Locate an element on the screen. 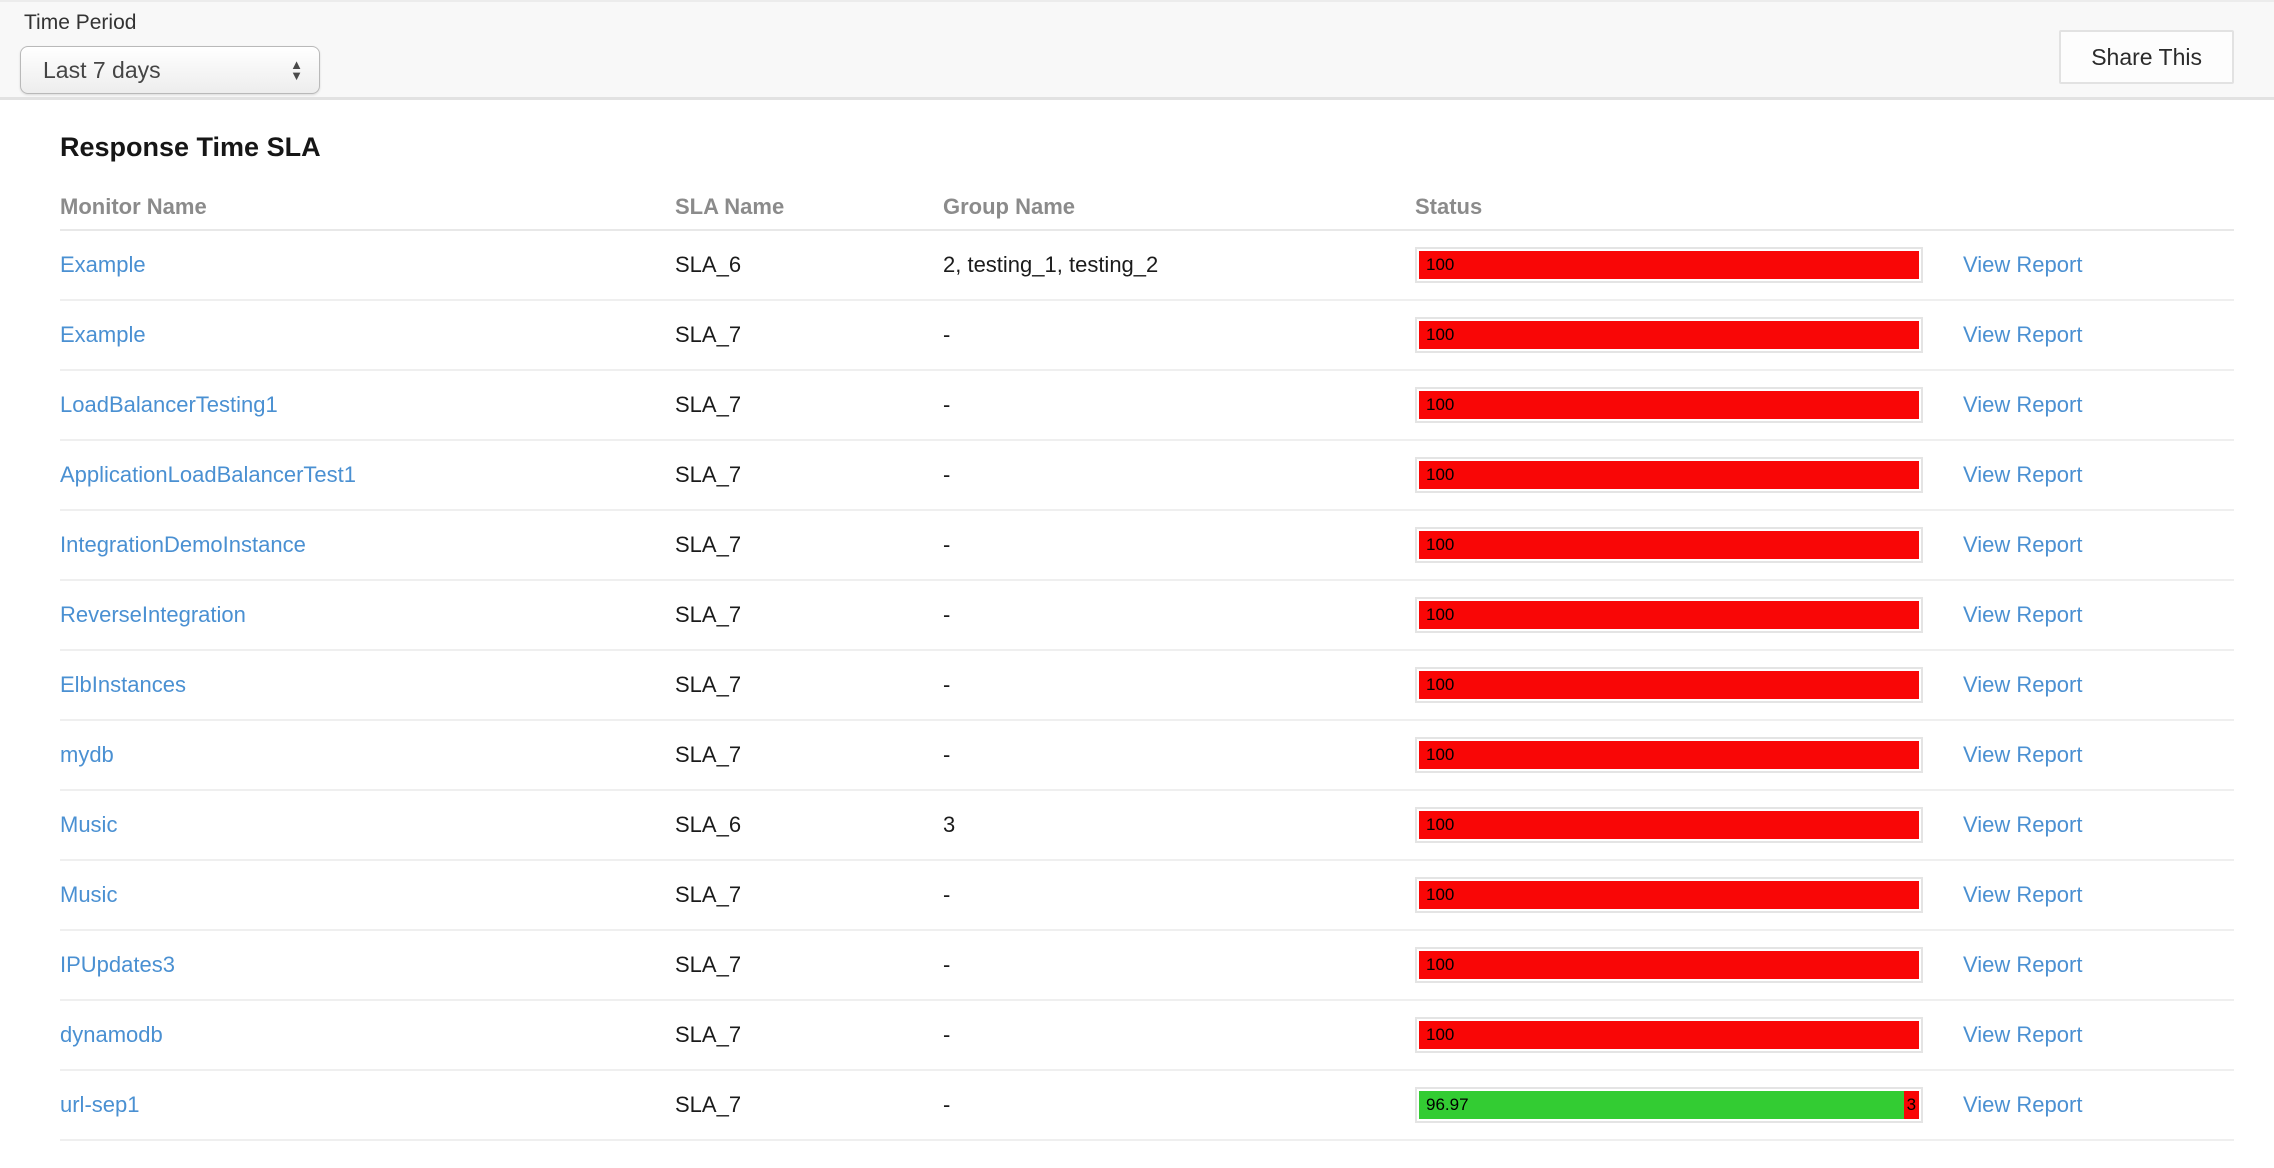 This screenshot has width=2274, height=1168. column-header-sla-name: SLA Name is located at coordinates (730, 206).